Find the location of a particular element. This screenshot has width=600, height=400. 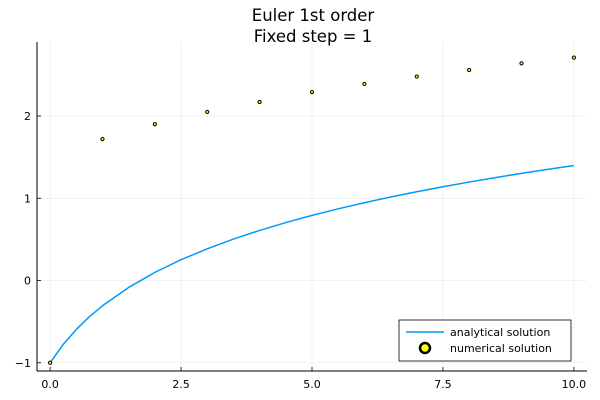

legend-marker-swatch is located at coordinates (425, 348).